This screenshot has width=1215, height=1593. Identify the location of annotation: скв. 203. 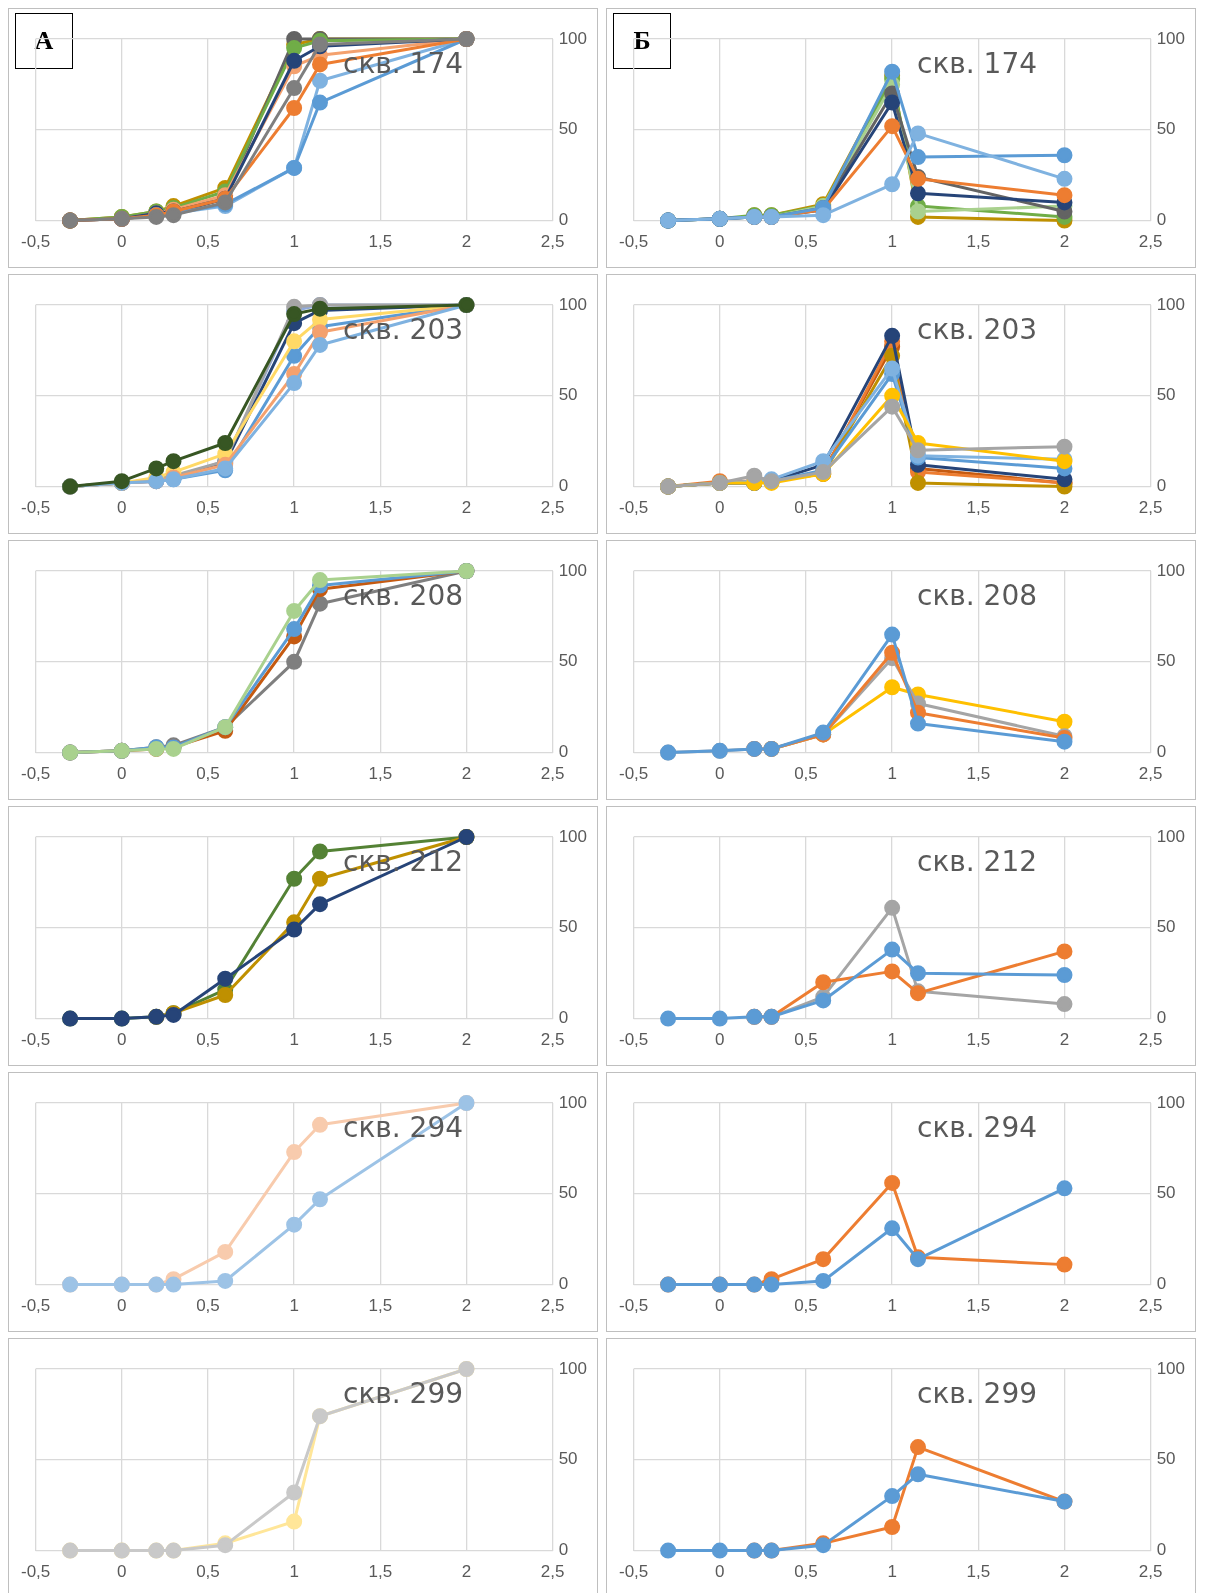
(977, 329).